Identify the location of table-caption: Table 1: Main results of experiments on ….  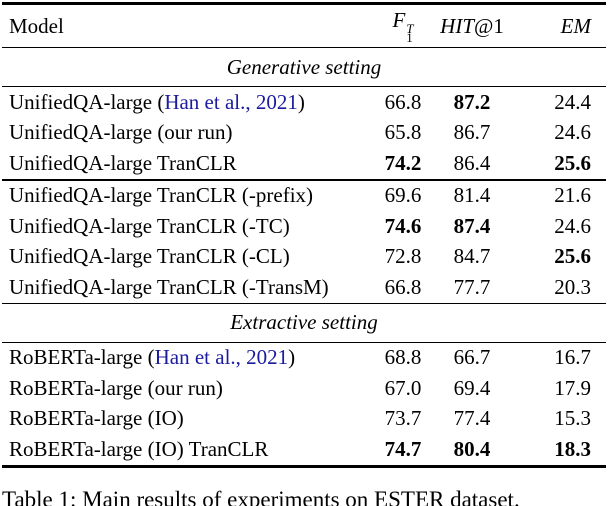
(261, 496).